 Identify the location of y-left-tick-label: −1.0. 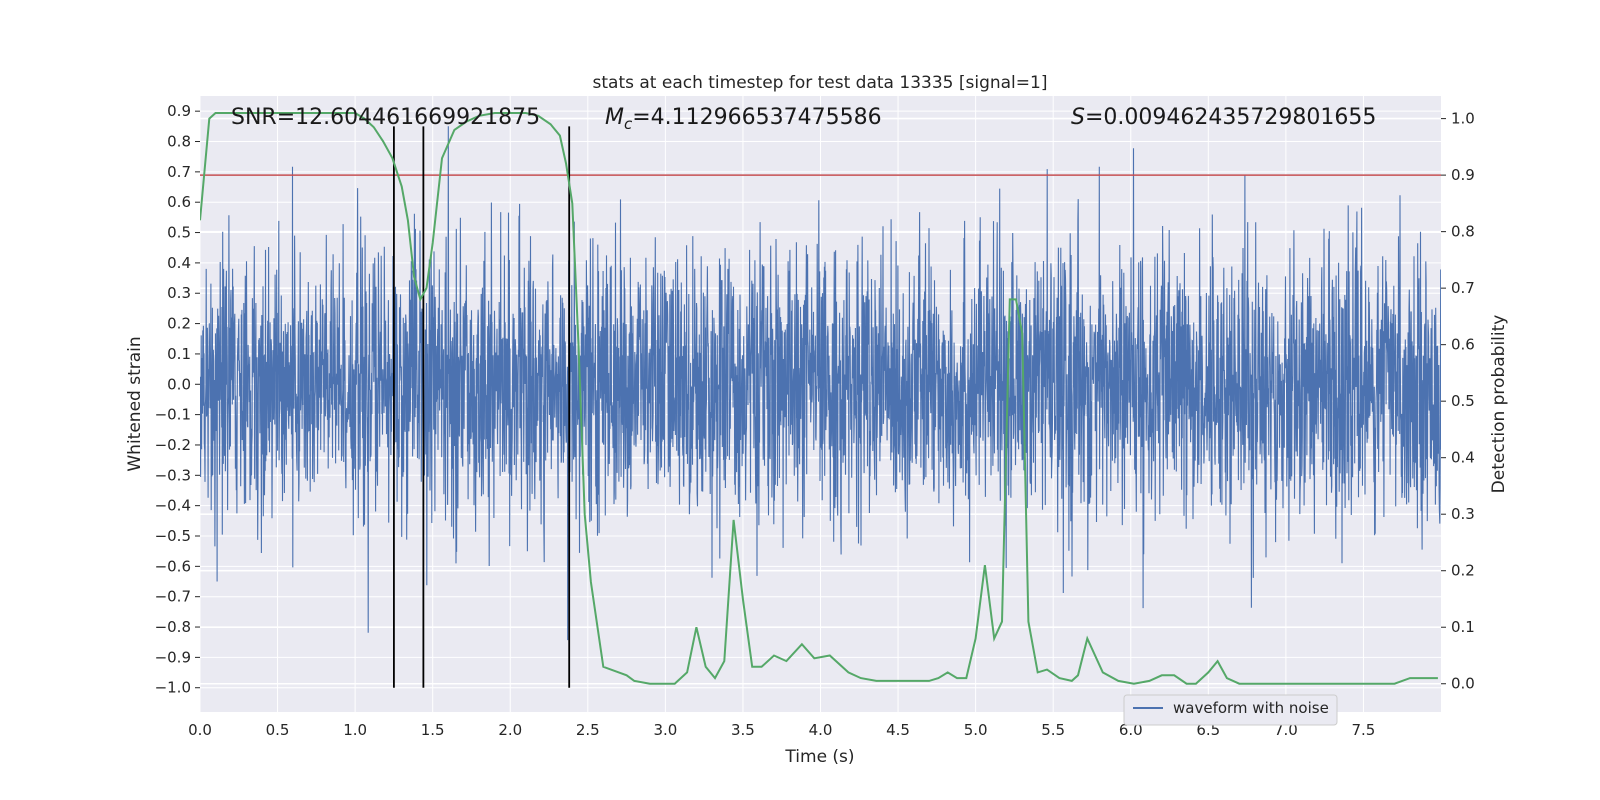
(173, 688).